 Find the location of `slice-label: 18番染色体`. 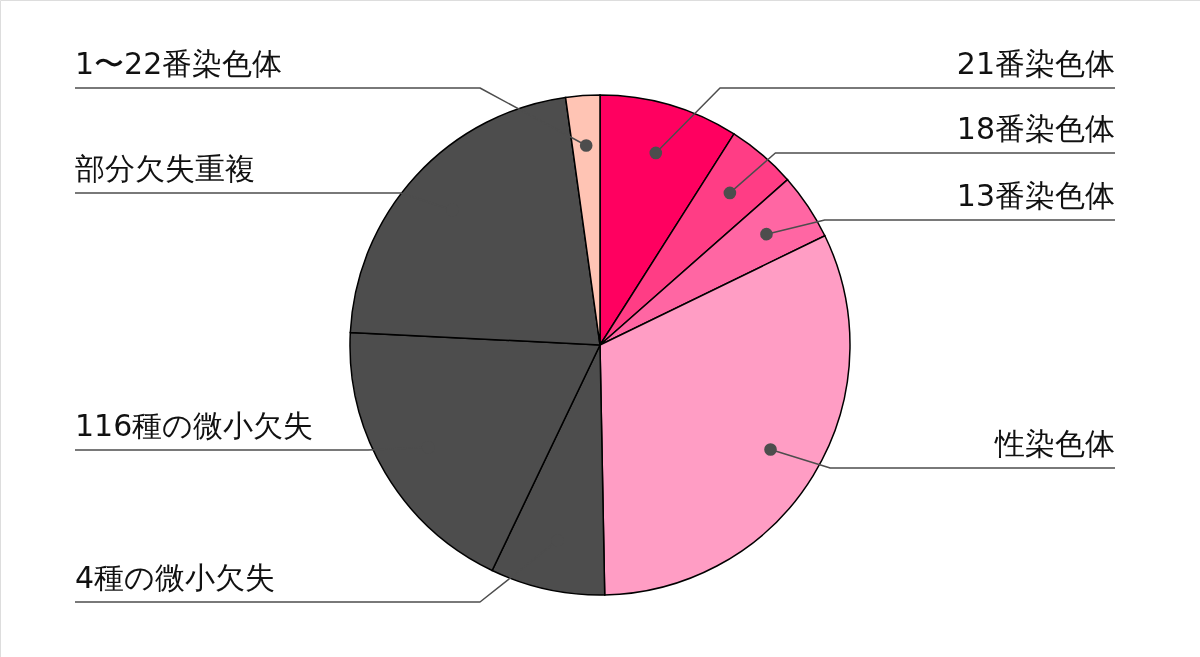

slice-label: 18番染色体 is located at coordinates (1035, 128).